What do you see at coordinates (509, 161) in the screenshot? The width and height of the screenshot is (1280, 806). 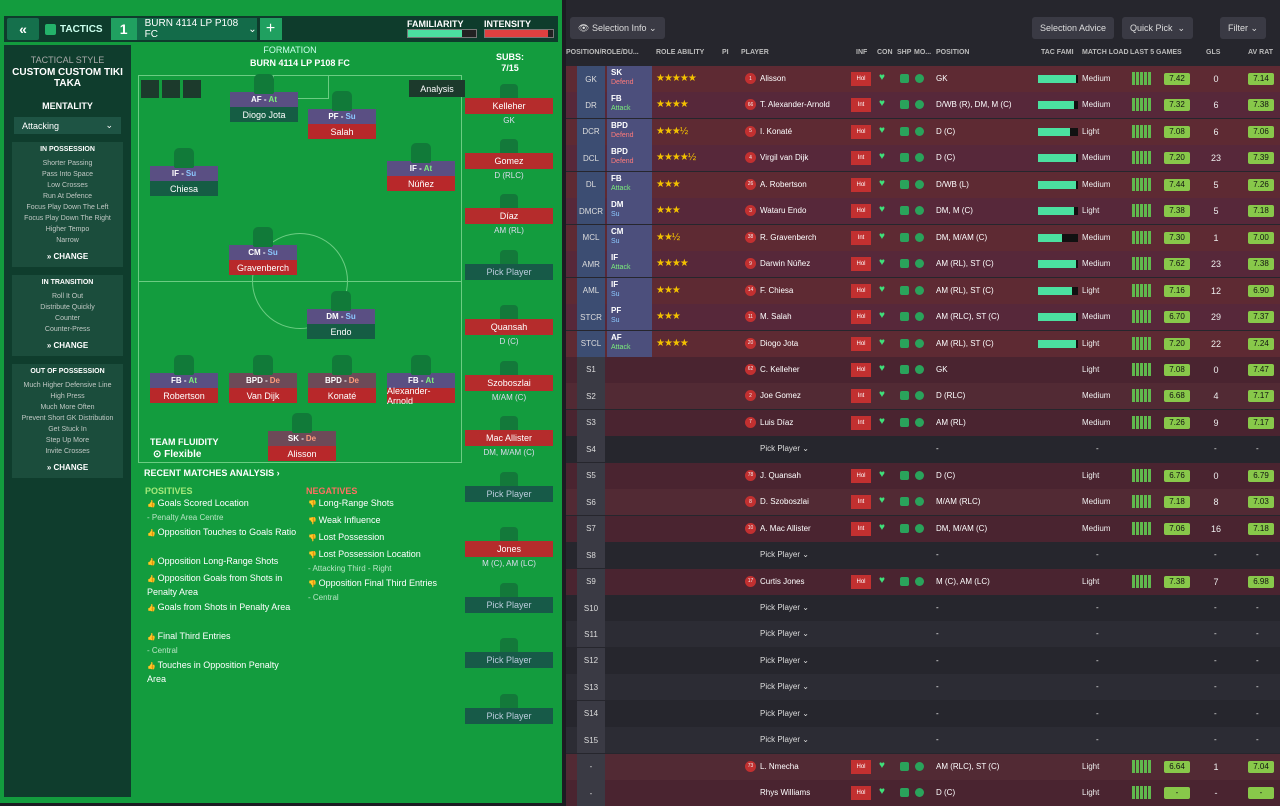 I see `sub-player-card: Gomez` at bounding box center [509, 161].